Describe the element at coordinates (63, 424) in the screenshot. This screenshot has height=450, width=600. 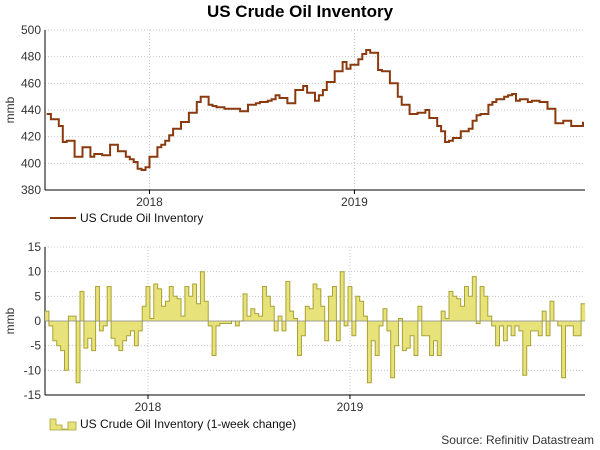
I see `legend-area-swatch` at that location.